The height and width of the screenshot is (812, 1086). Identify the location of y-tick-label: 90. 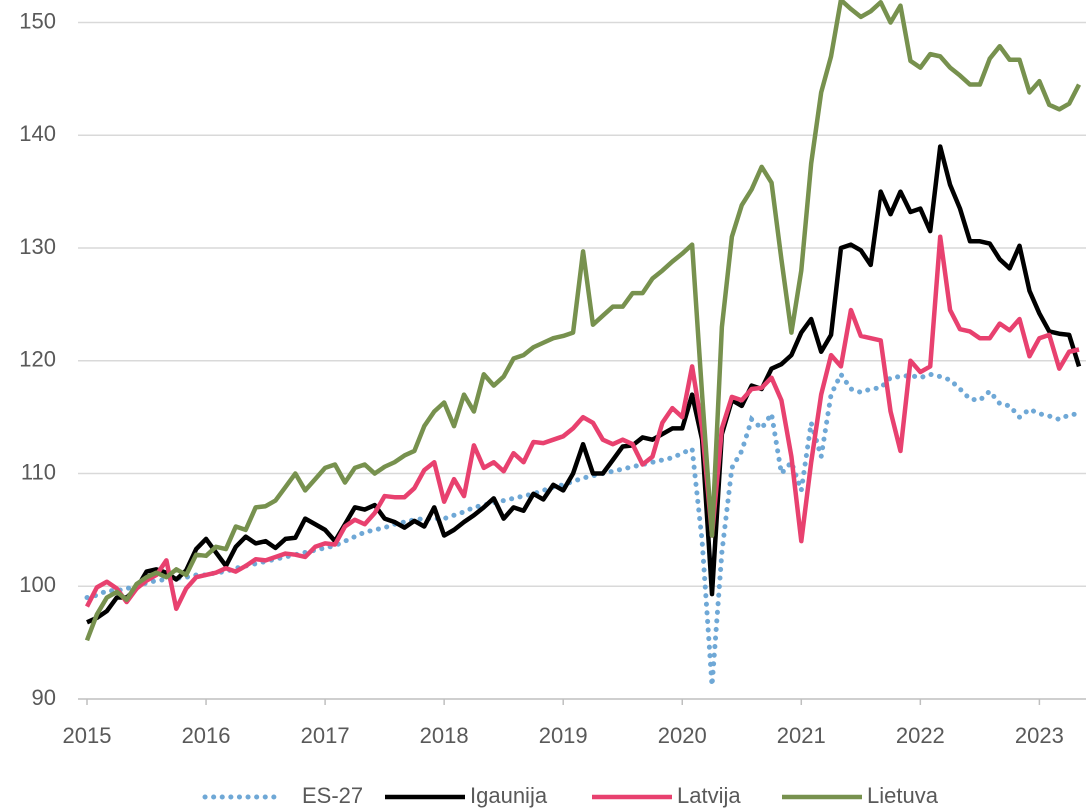
(44, 697).